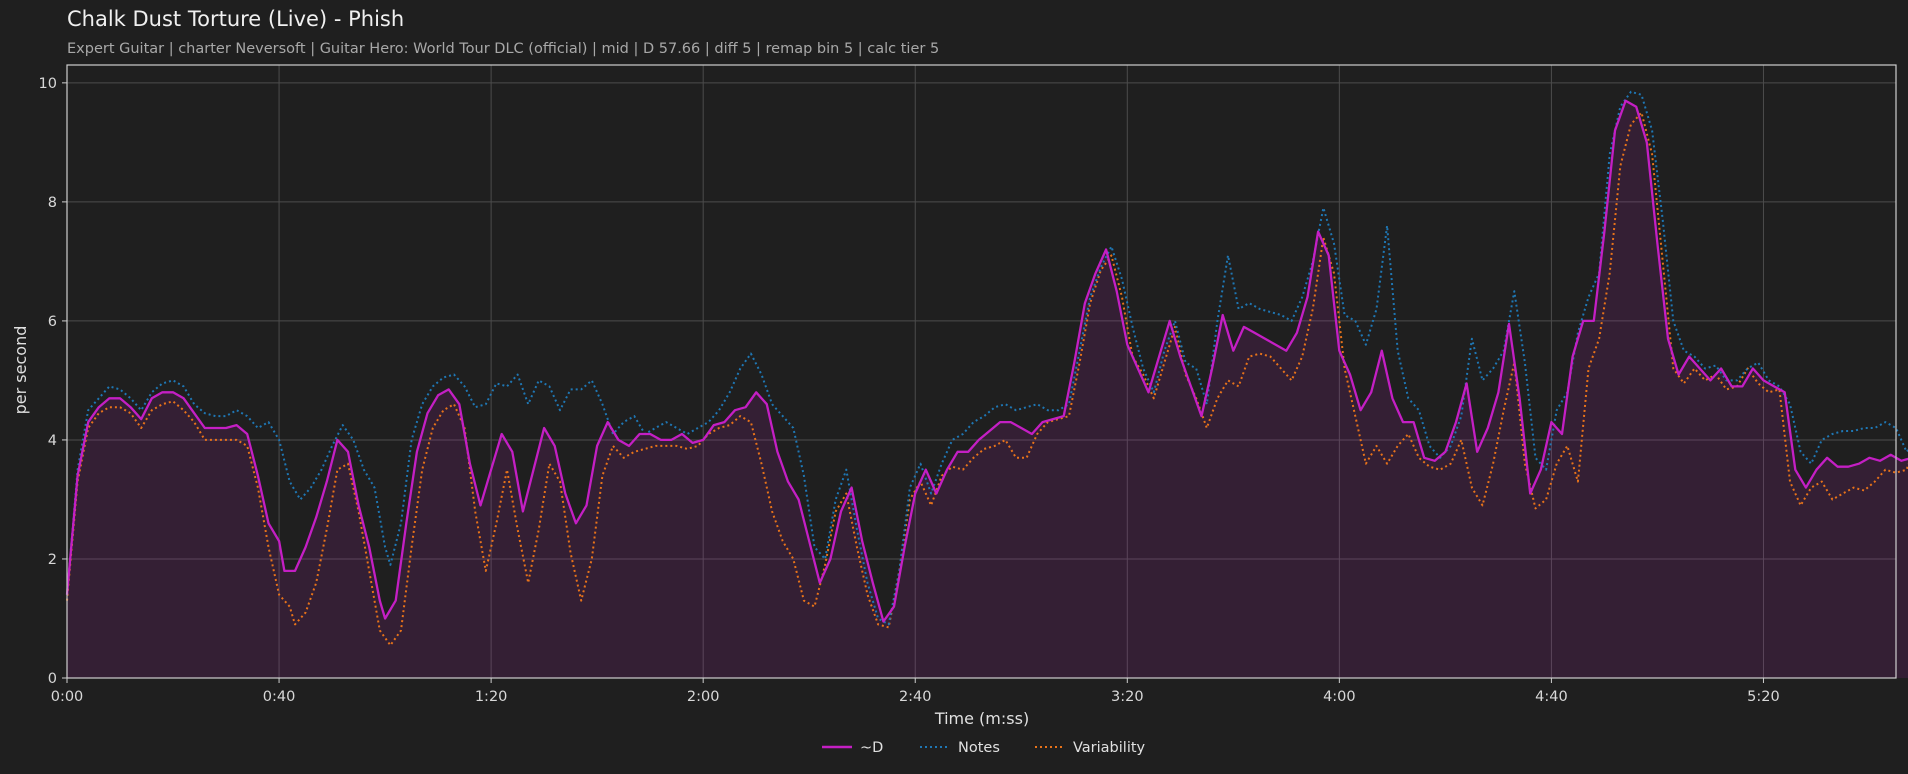  What do you see at coordinates (981, 718) in the screenshot?
I see `x-axis-label: Time (m:ss)` at bounding box center [981, 718].